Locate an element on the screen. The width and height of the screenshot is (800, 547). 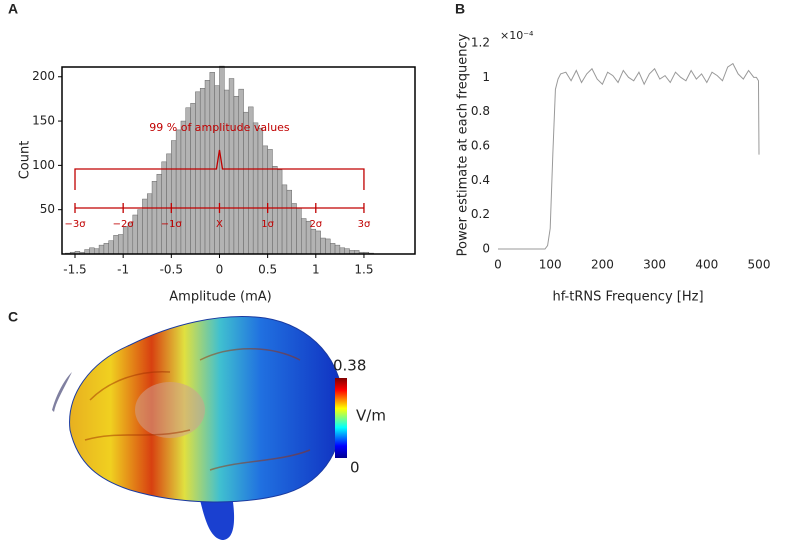
x-tick-label: 0.5 is located at coordinates (267, 270).